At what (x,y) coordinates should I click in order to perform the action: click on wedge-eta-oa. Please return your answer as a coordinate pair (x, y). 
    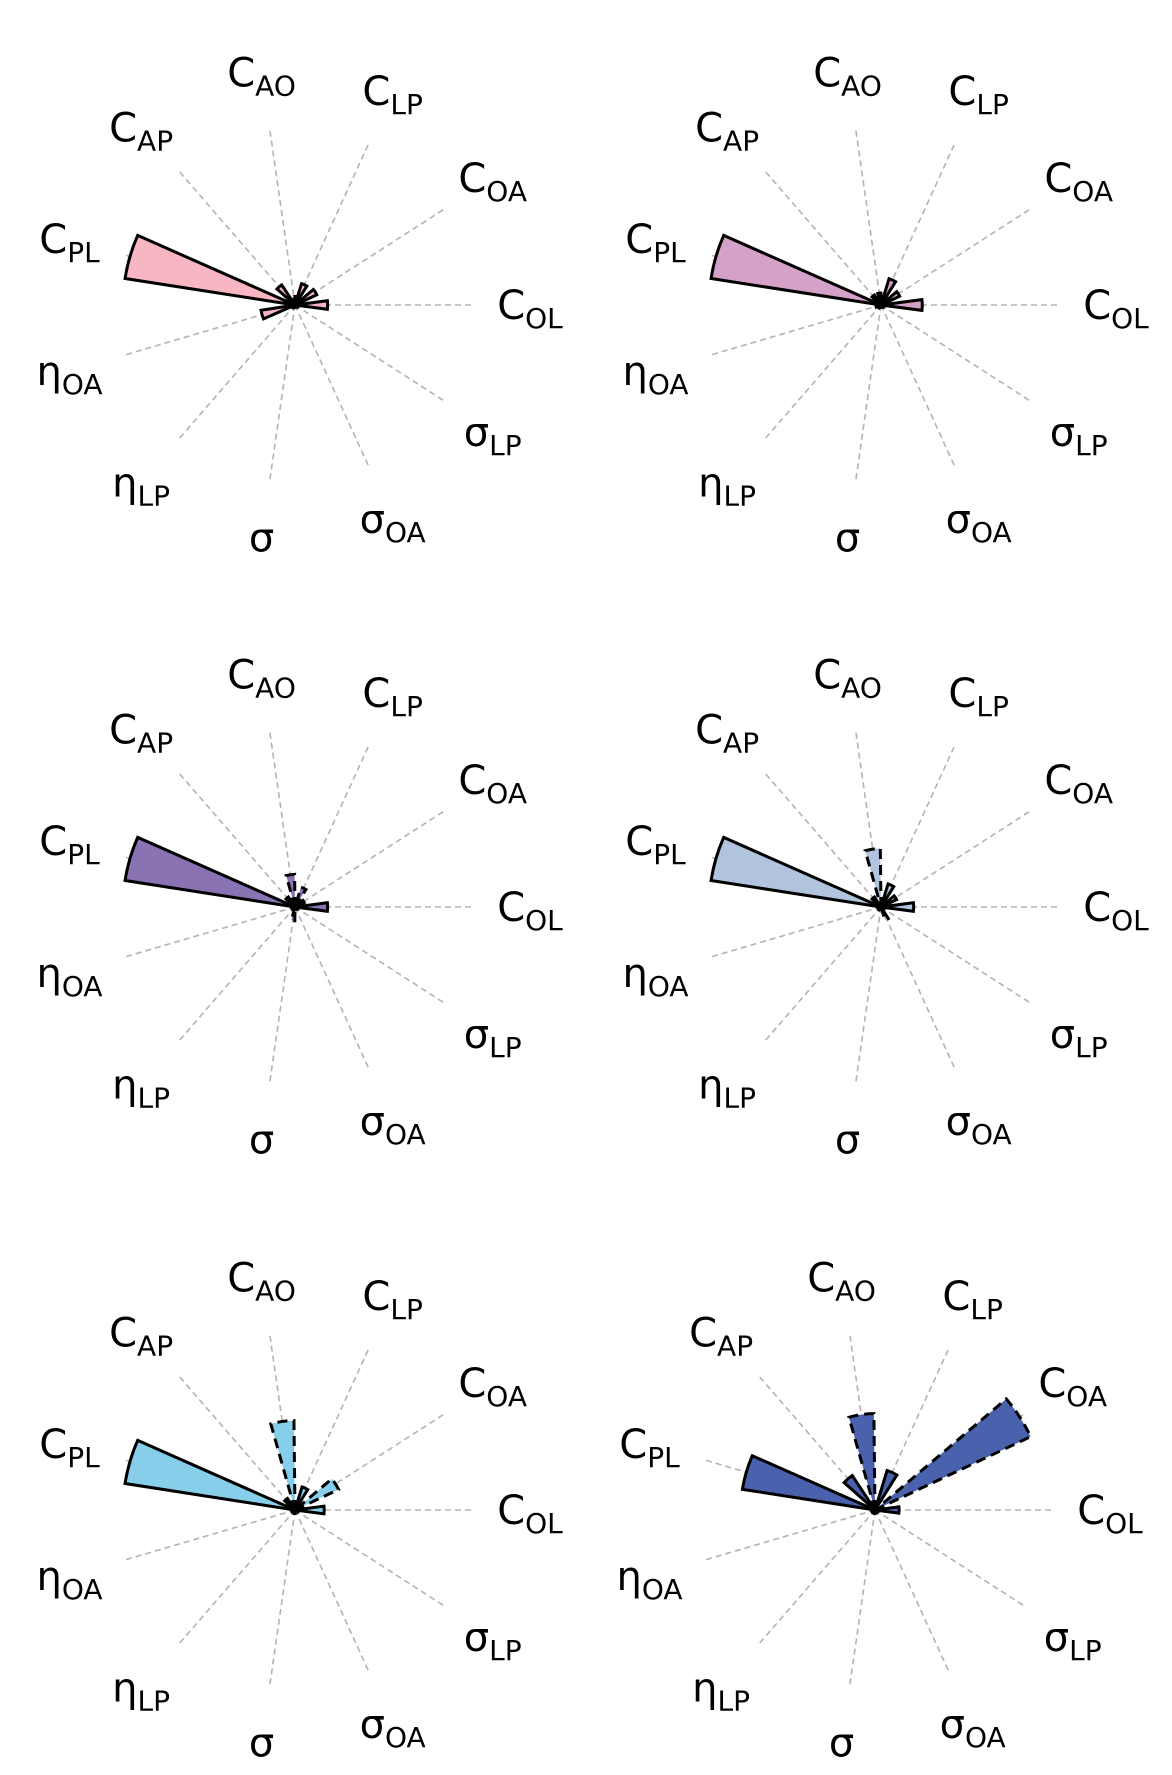
    Looking at the image, I should click on (277, 312).